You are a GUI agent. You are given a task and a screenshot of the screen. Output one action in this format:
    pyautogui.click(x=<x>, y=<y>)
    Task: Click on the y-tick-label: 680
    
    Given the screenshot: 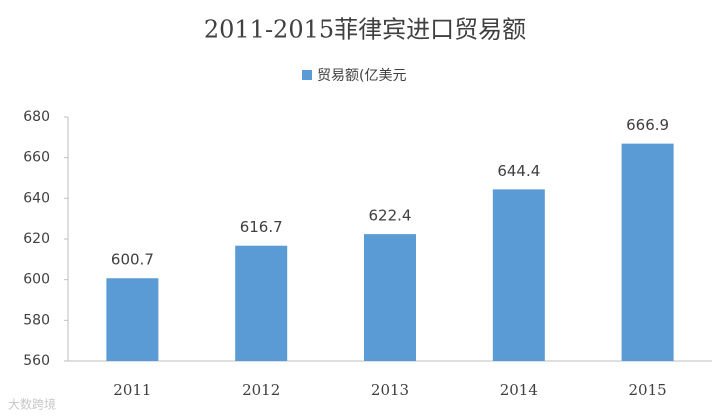 What is the action you would take?
    pyautogui.click(x=36, y=117)
    